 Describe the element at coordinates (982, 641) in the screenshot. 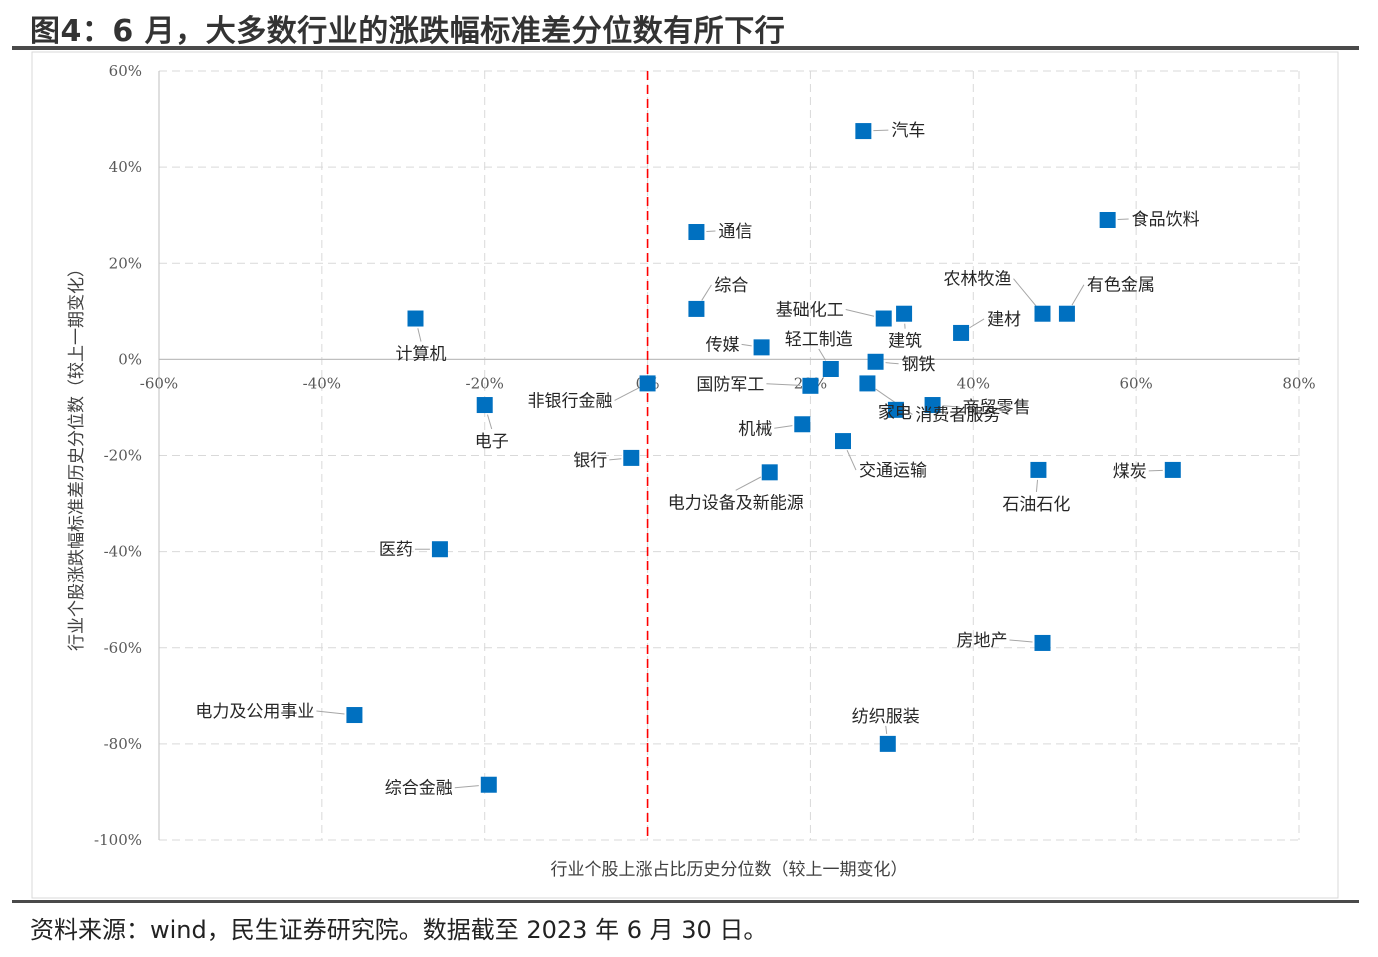

I see `data-point-label: 房地产` at that location.